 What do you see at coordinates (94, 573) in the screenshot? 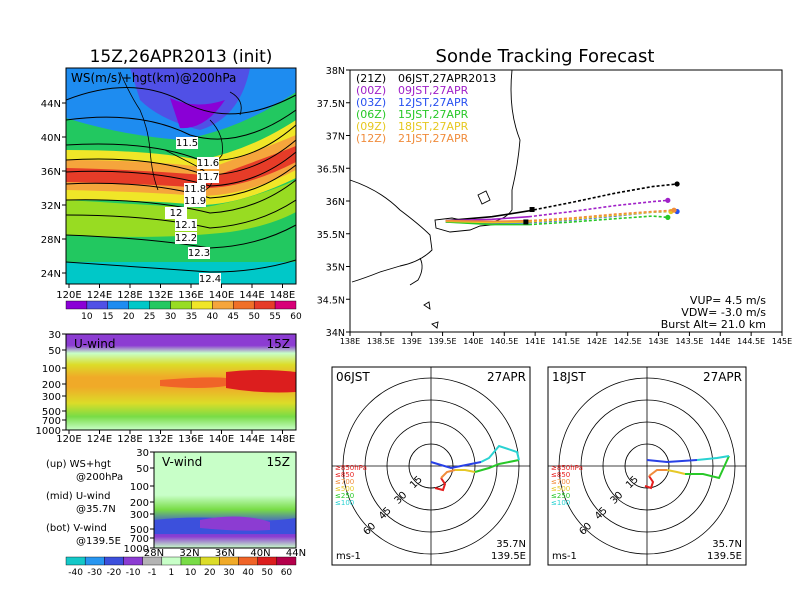
I see `wind-colorbar-label: -30` at bounding box center [94, 573].